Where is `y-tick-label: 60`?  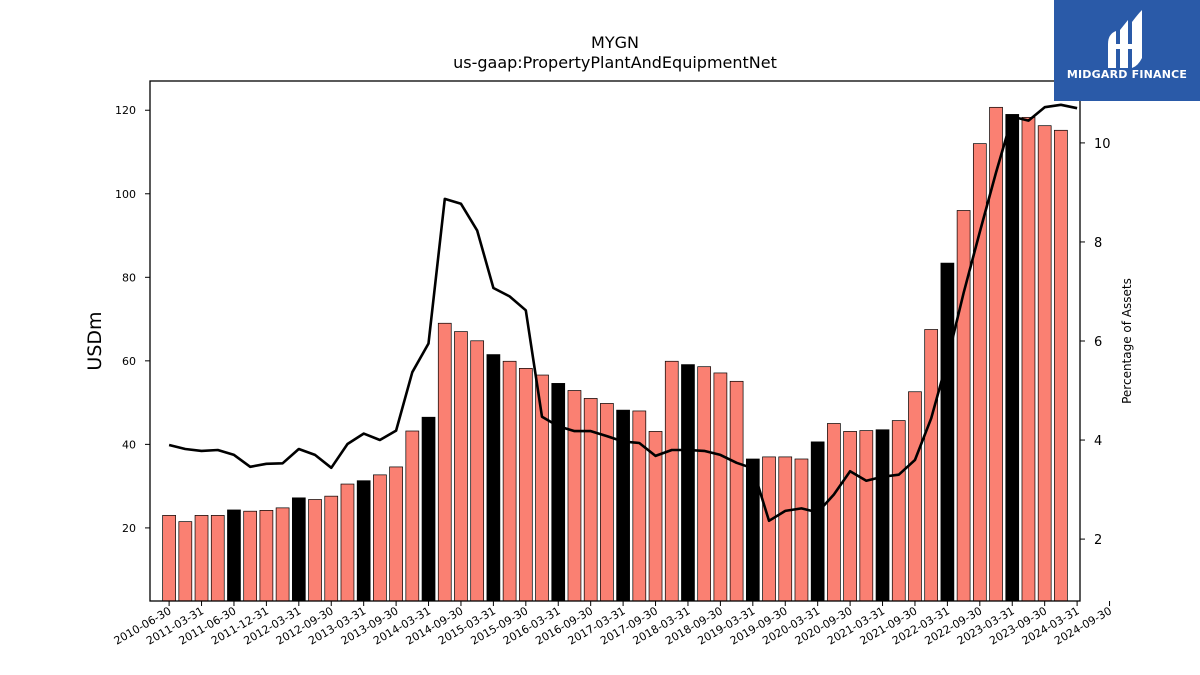
y-tick-label: 60 is located at coordinates (129, 361).